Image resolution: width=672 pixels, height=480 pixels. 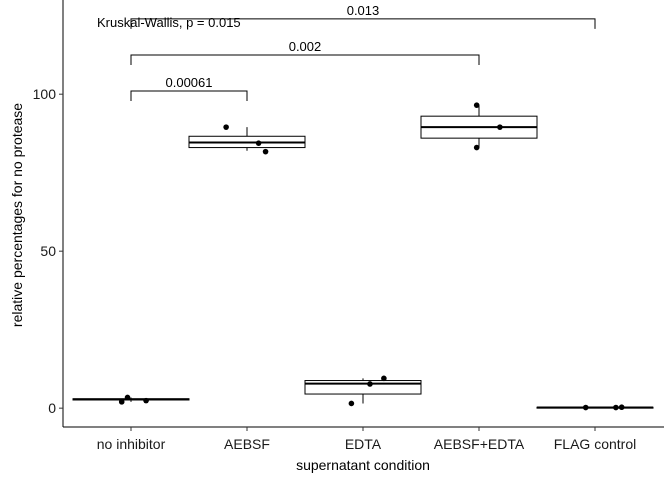 I want to click on x-axis-title: supernatant condition, so click(x=363, y=465).